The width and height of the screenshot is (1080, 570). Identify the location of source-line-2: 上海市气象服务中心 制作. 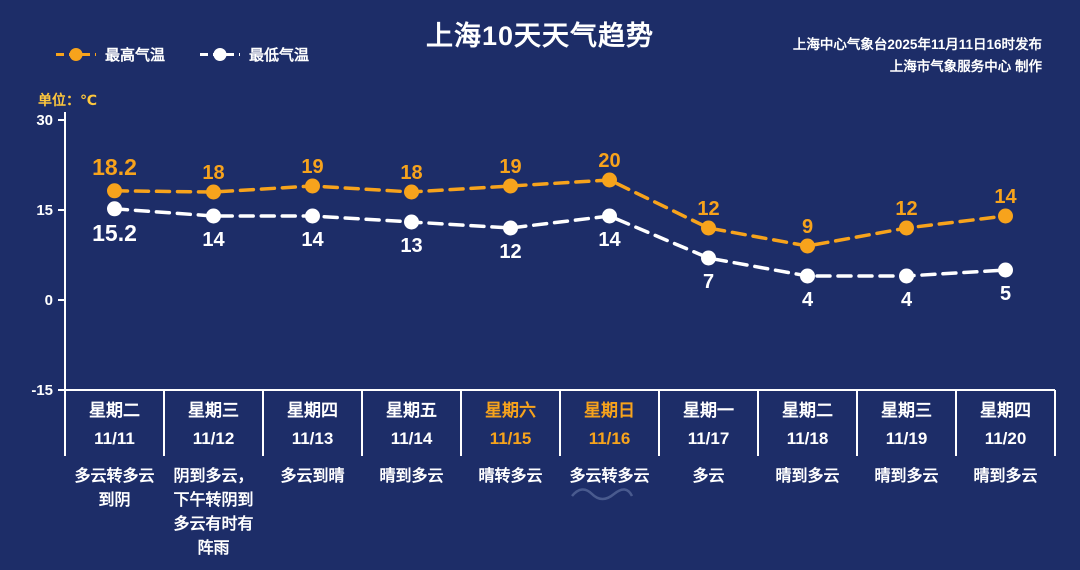
(965, 66).